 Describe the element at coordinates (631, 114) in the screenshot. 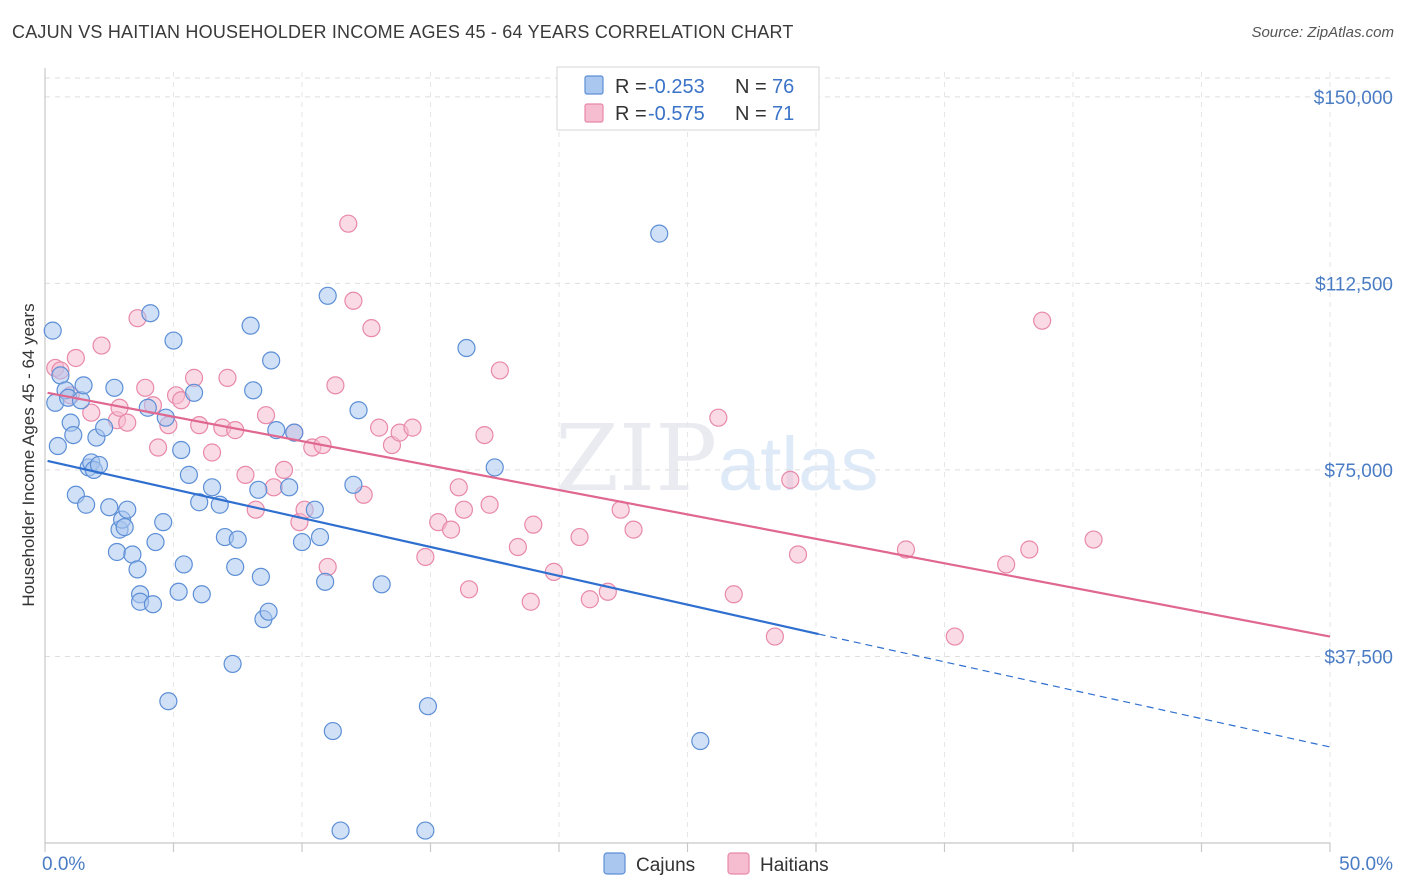

I see `legend-r-label-haitians: R =` at that location.